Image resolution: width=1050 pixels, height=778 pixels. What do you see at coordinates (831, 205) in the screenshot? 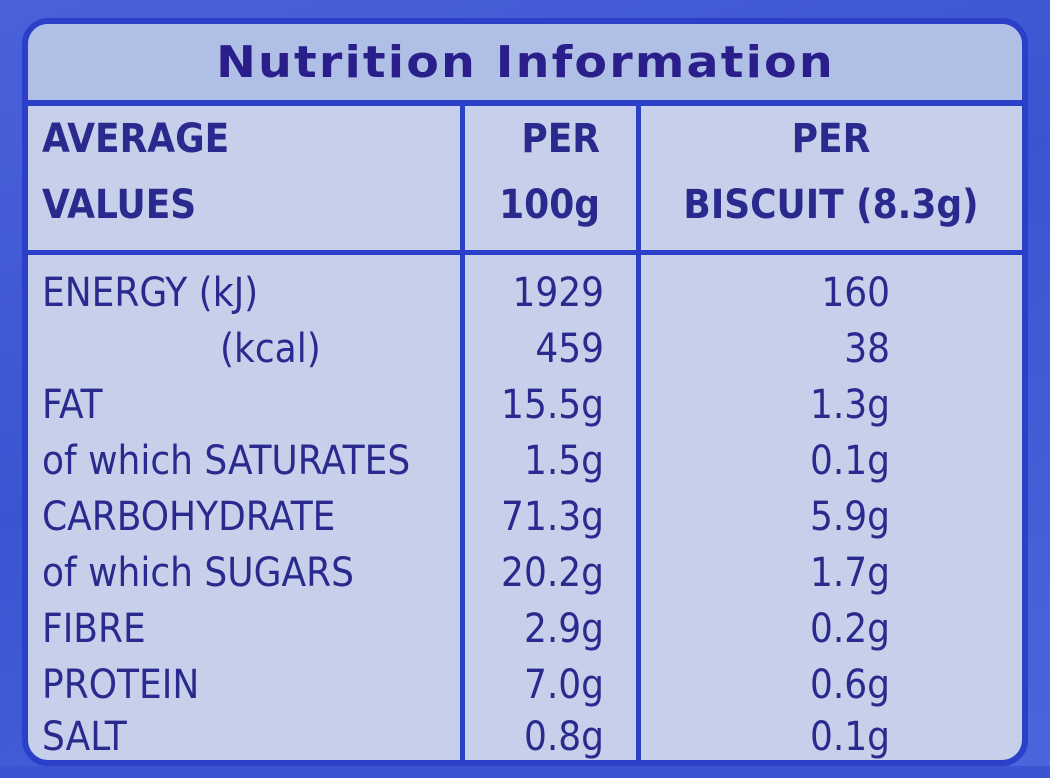
I see `header-per-biscuit-line2: BISCUIT (8.3g)` at bounding box center [831, 205].